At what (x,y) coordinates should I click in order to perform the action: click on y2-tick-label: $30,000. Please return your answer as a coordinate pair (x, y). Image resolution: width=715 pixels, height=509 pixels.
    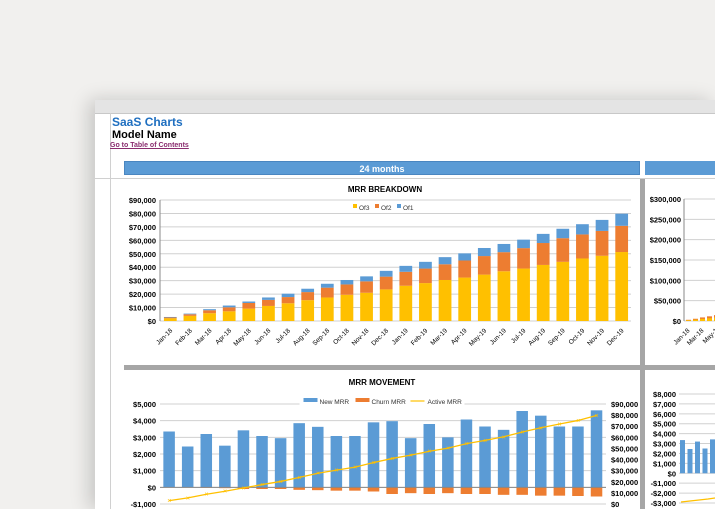
    Looking at the image, I should click on (624, 471).